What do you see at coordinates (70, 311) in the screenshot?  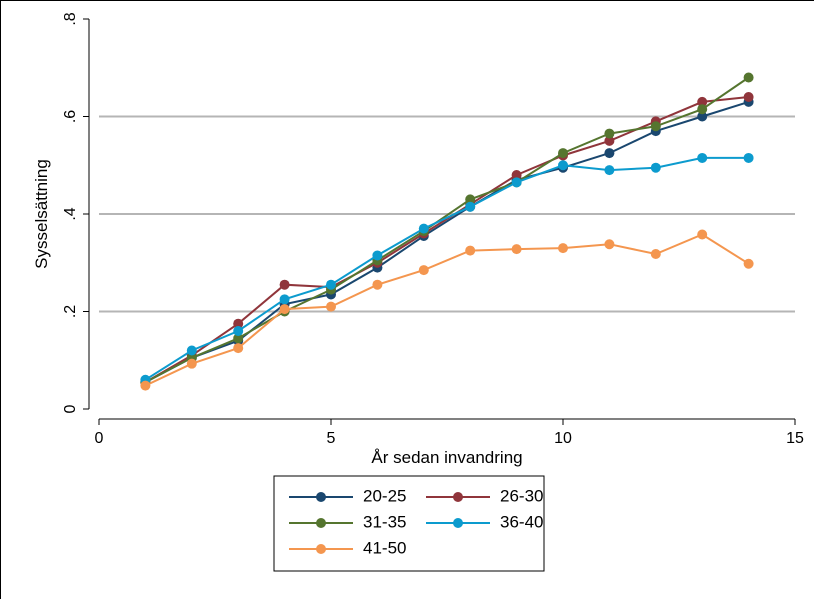 I see `y-tick-label: .2` at bounding box center [70, 311].